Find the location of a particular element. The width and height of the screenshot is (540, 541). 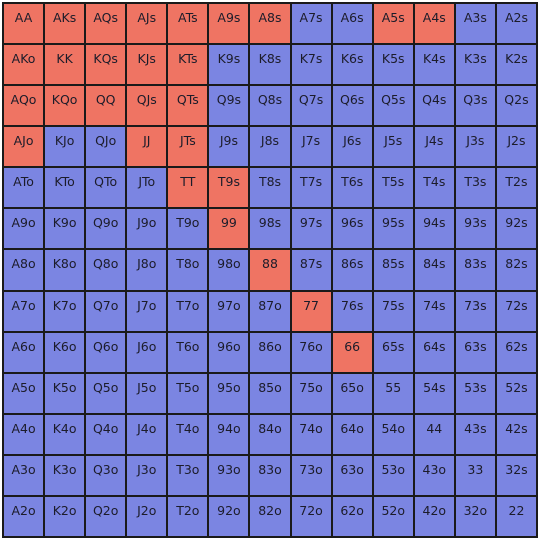

hand-cell-43s: 43s is located at coordinates (475, 434).